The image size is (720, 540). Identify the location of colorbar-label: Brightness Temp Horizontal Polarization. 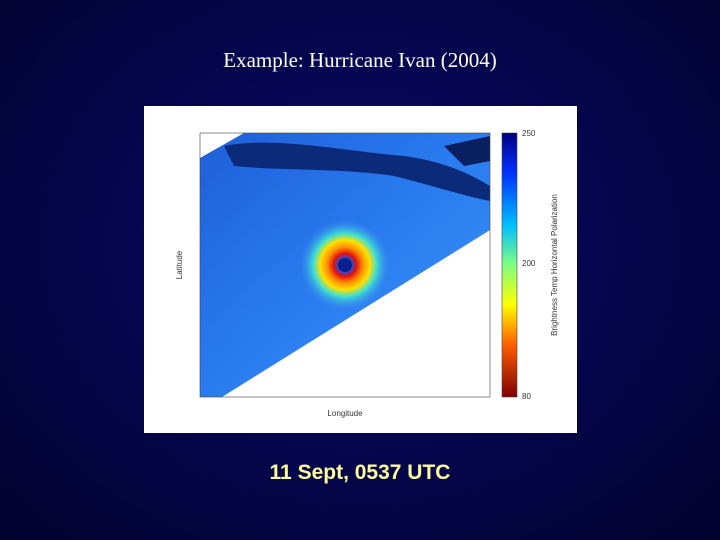
(554, 265).